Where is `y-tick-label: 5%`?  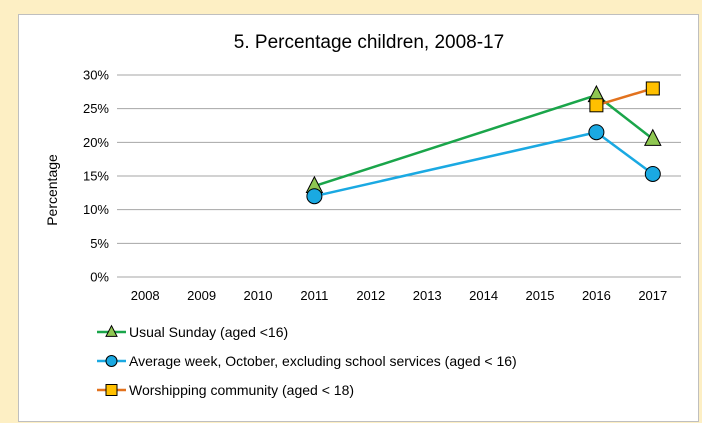
y-tick-label: 5% is located at coordinates (99, 243).